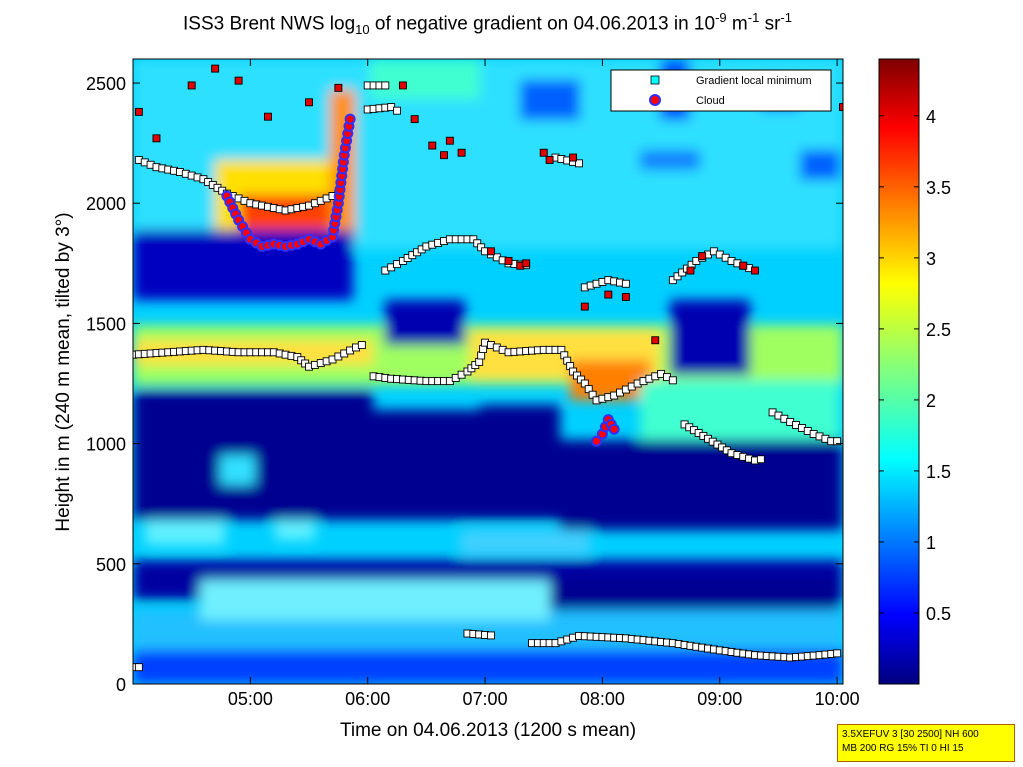 Image resolution: width=1023 pixels, height=767 pixels. I want to click on colorbar-tick-label: 2.5, so click(938, 330).